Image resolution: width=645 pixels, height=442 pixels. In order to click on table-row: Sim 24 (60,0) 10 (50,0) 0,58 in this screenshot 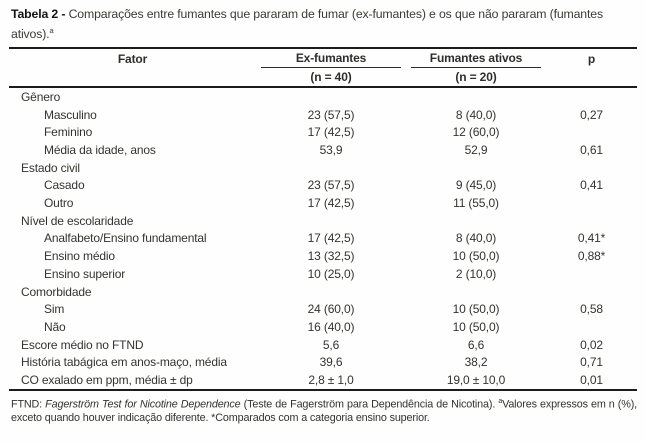, I will do `click(323, 309)`.